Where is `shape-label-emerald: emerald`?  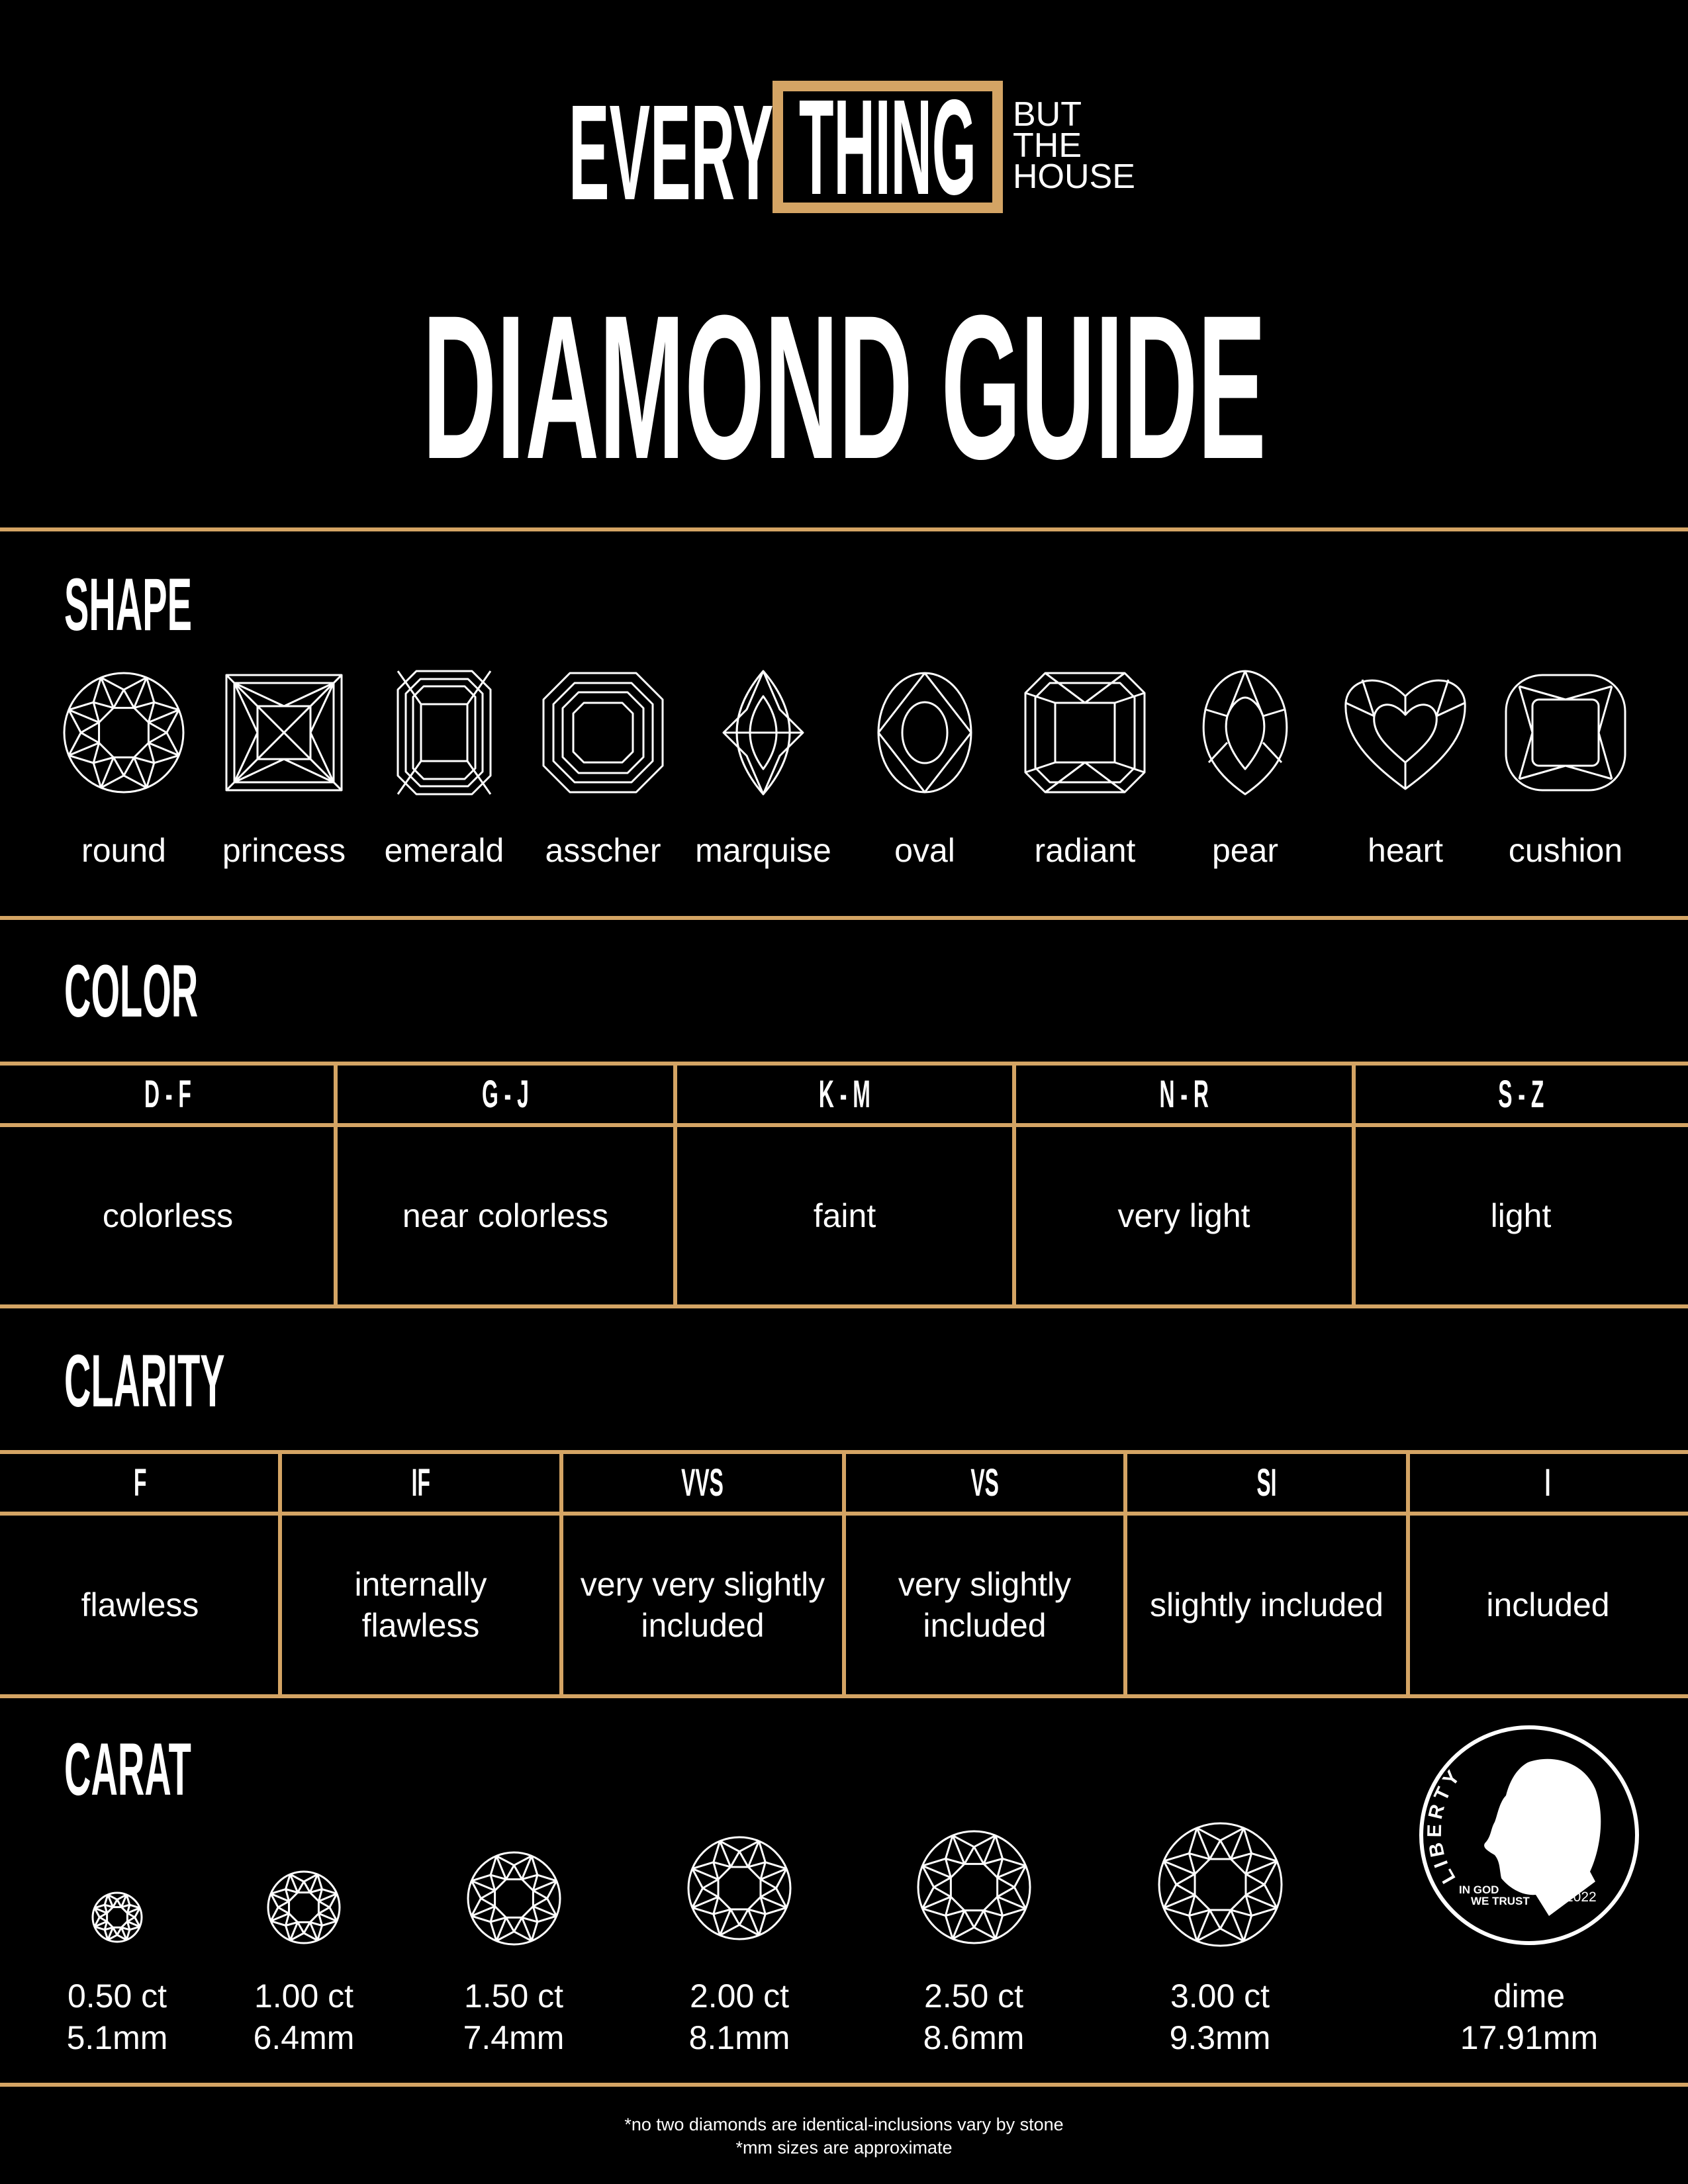
shape-label-emerald: emerald is located at coordinates (444, 850).